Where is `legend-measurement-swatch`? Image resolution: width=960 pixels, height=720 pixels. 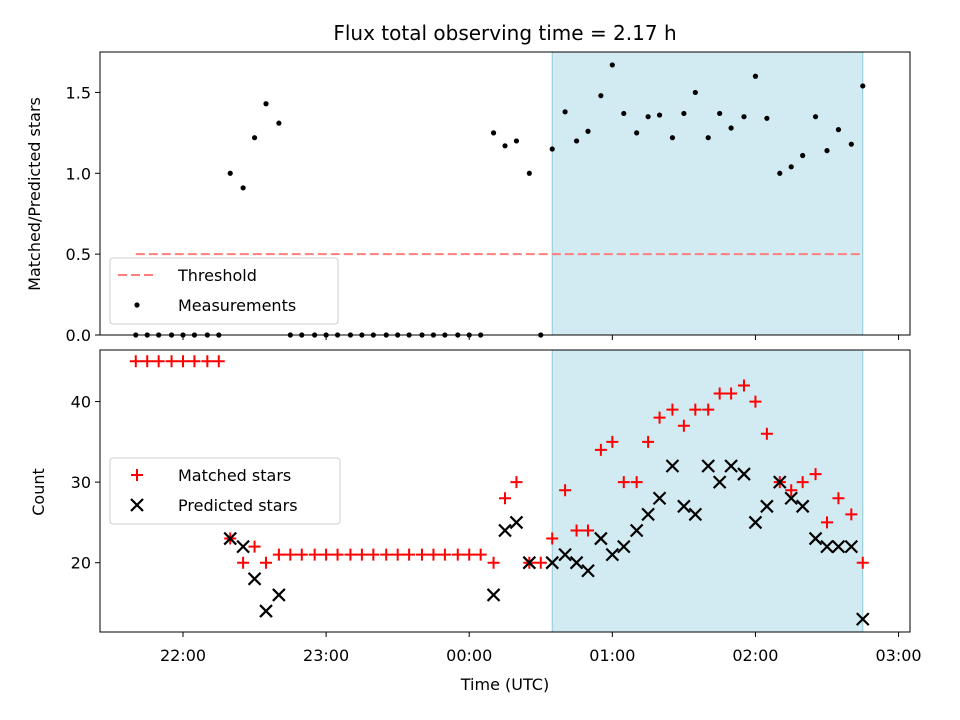
legend-measurement-swatch is located at coordinates (137, 305).